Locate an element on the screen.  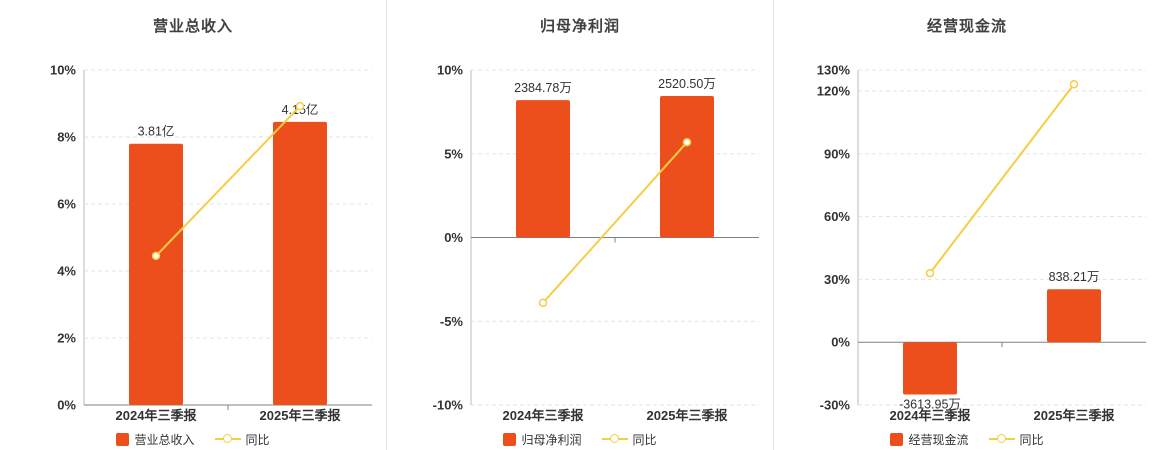
panel-title: 经营现金流 is located at coordinates (966, 26).